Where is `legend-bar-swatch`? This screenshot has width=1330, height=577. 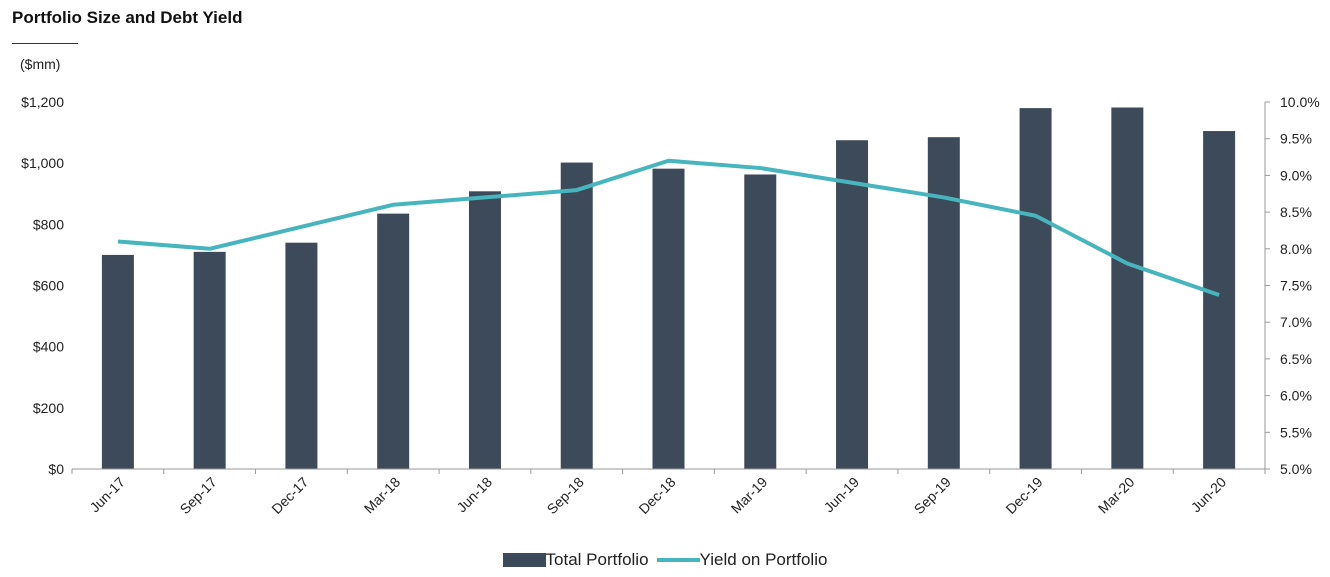 legend-bar-swatch is located at coordinates (524, 560).